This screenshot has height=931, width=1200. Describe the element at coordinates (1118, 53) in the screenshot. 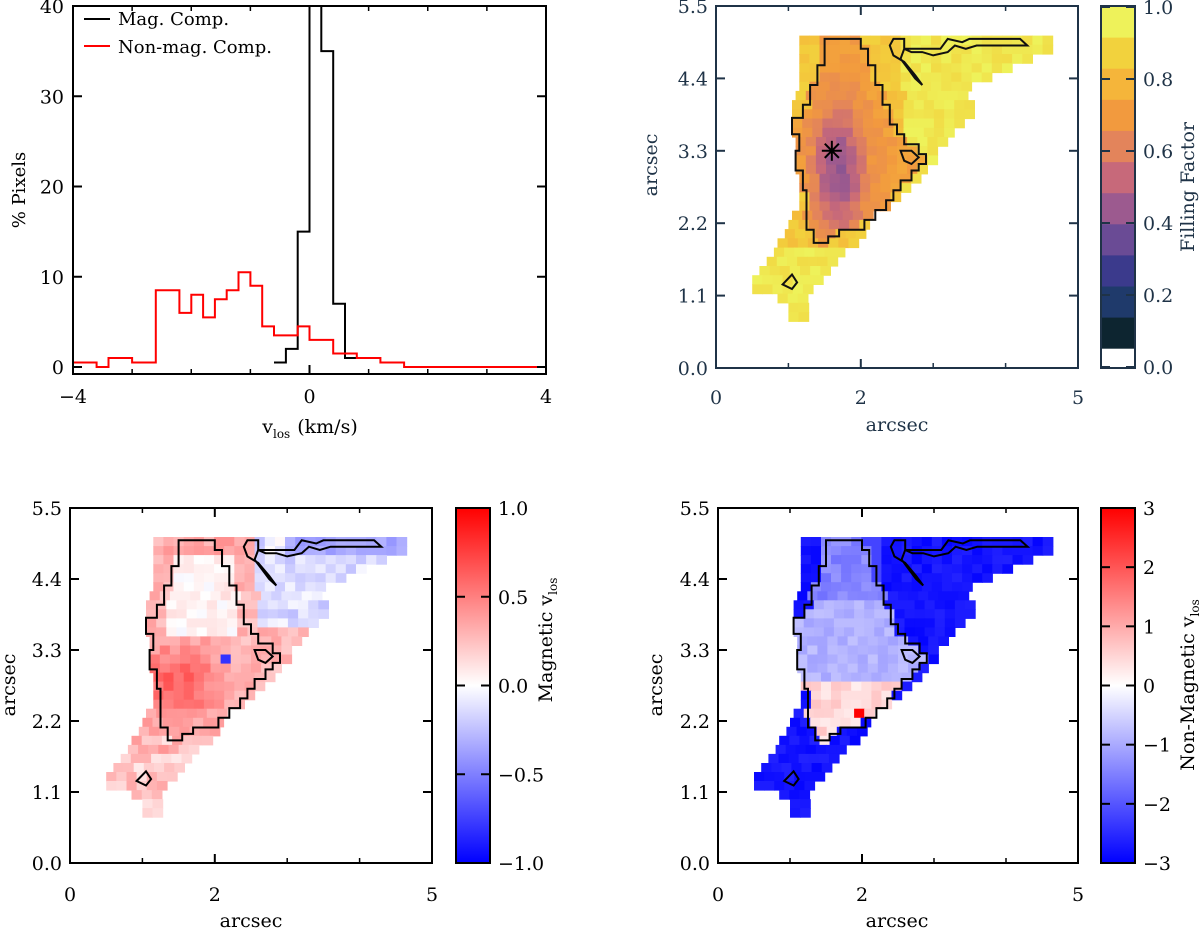

I see `colorbar-segment` at that location.